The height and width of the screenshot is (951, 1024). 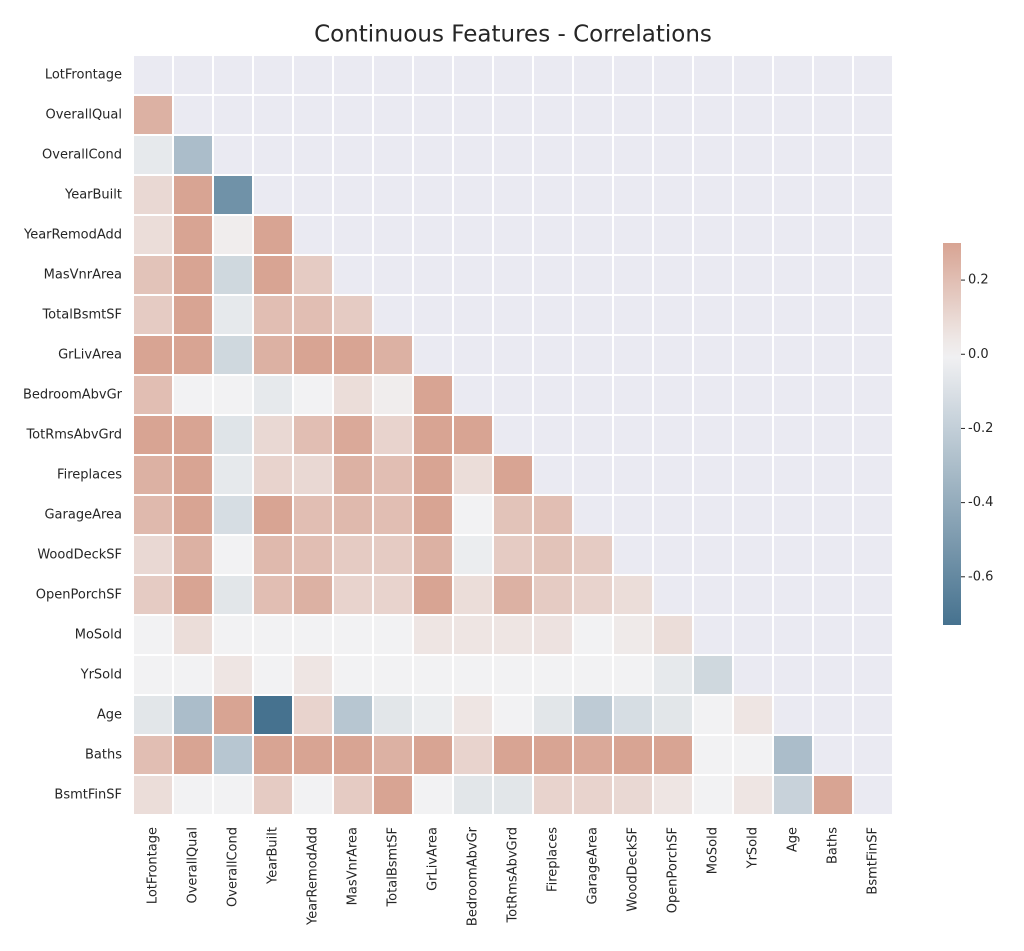 I want to click on x-tick-label: BsmtFinSF, so click(x=873, y=861).